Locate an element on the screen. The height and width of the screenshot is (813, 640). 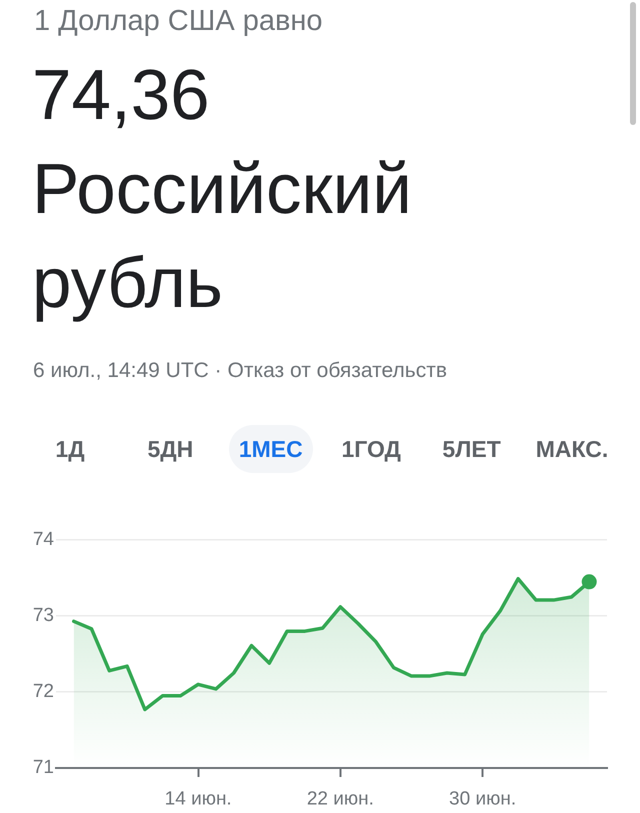
y-tick-label: 71 is located at coordinates (43, 767).